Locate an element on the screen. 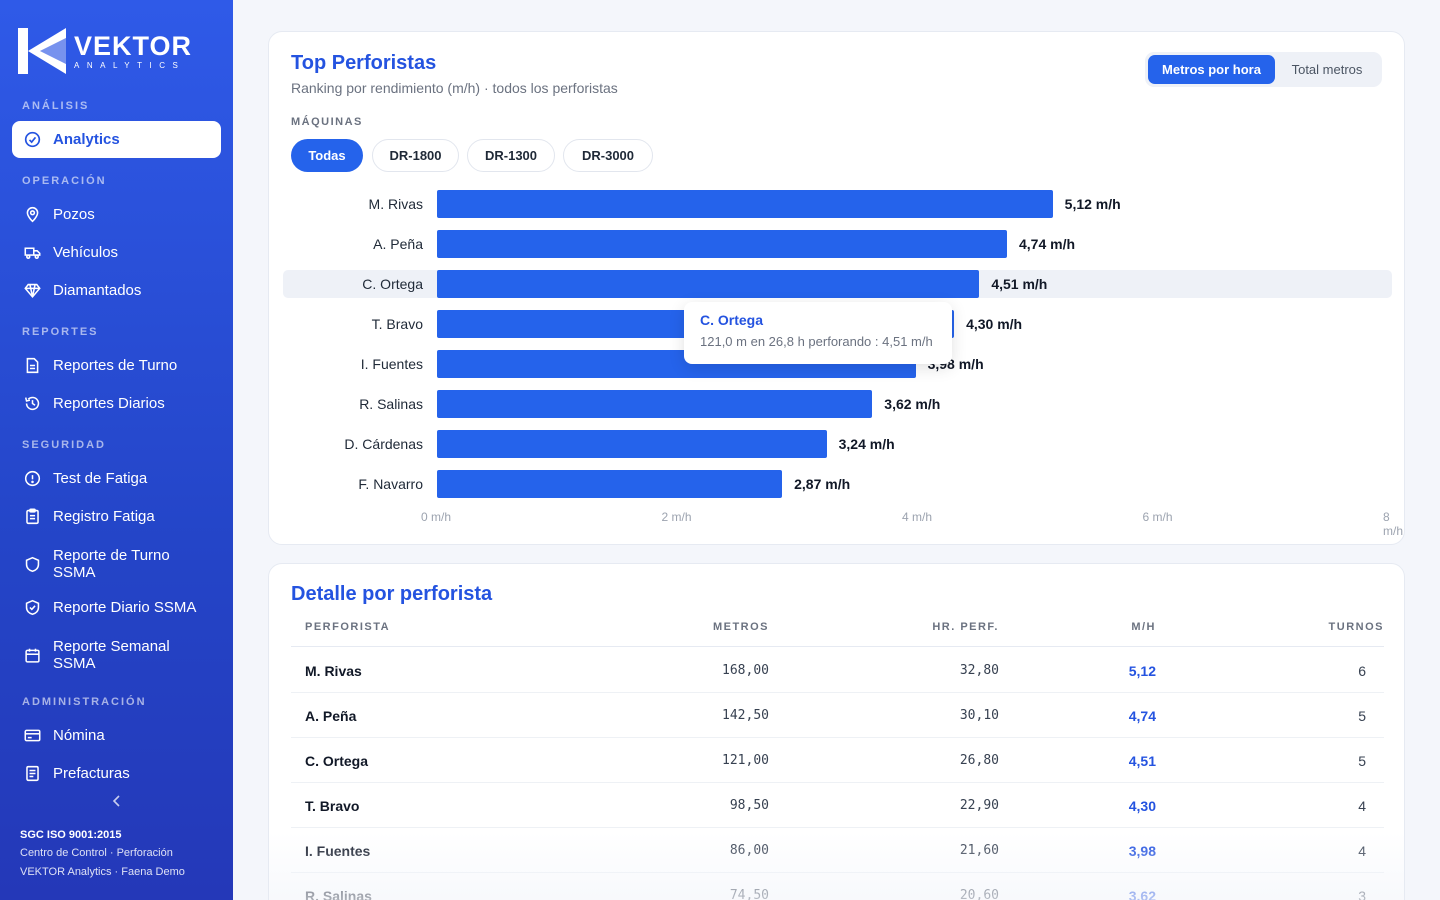 This screenshot has height=900, width=1440. section-operacion: OPERACIÓN is located at coordinates (64, 181).